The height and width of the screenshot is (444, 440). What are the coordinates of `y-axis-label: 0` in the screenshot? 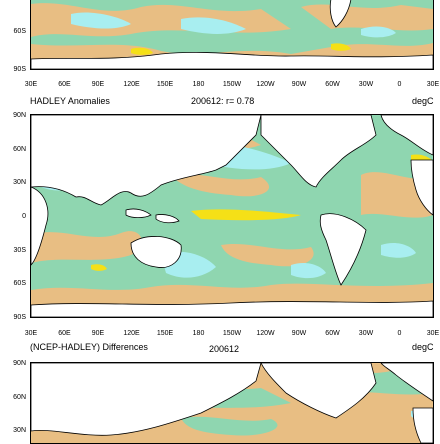 It's located at (24, 216).